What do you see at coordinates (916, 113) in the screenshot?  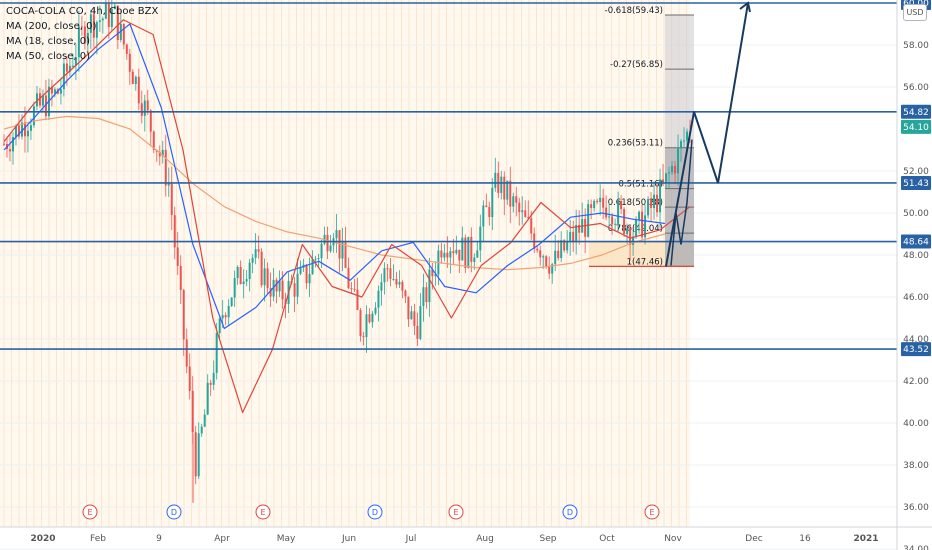 I see `level-price-label: 54.82` at bounding box center [916, 113].